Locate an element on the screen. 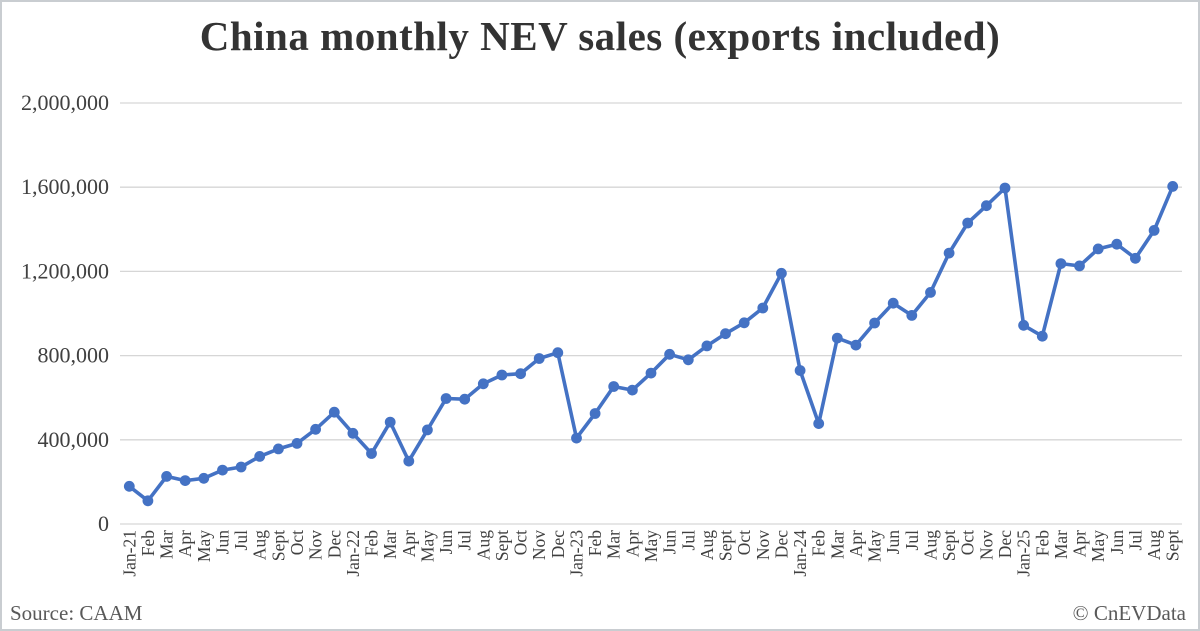 This screenshot has width=1200, height=631. source-label: Source: CAAM is located at coordinates (76, 613).